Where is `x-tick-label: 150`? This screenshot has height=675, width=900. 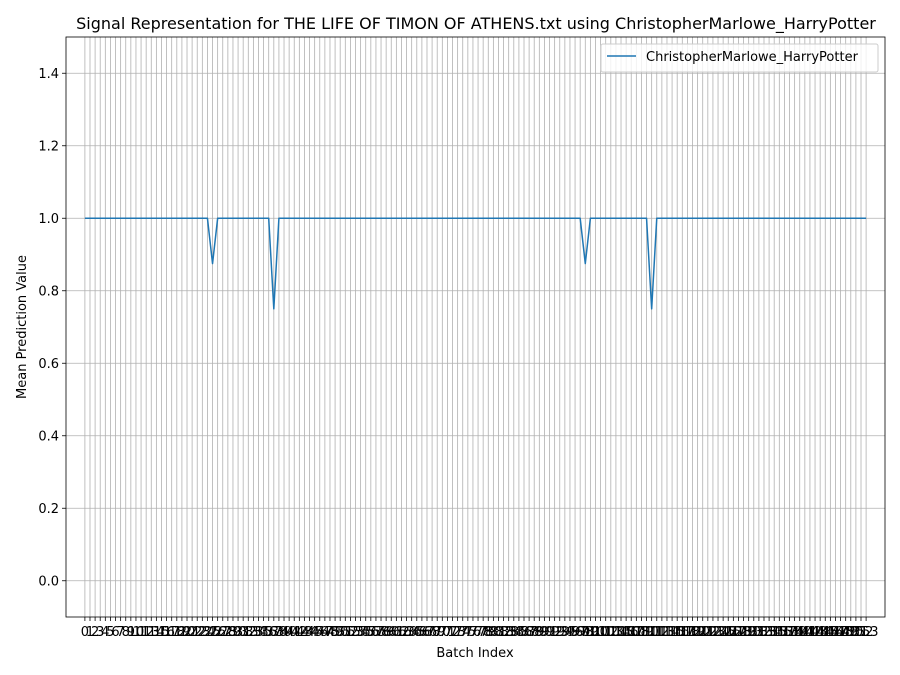
x-tick-label: 150 is located at coordinates (850, 632).